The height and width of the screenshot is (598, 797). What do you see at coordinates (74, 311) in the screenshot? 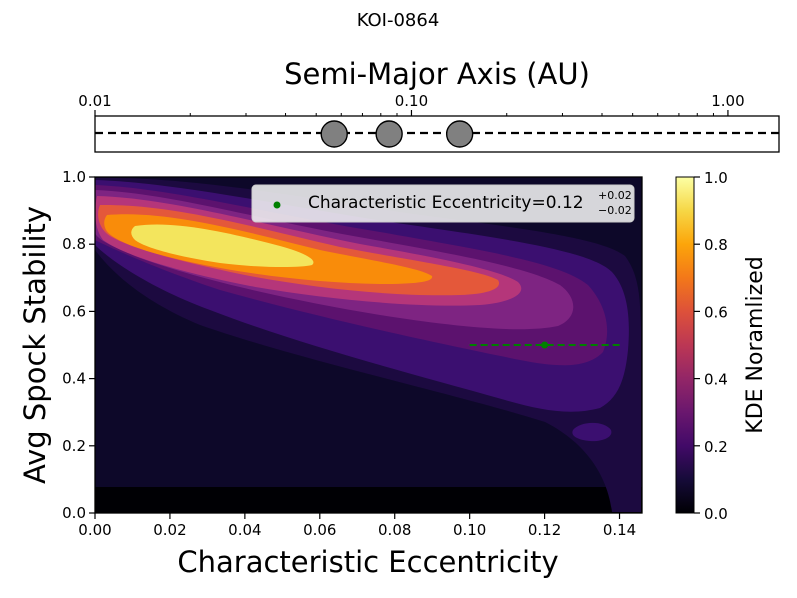
I see `kde-y-tick-label: 0.6` at bounding box center [74, 311].